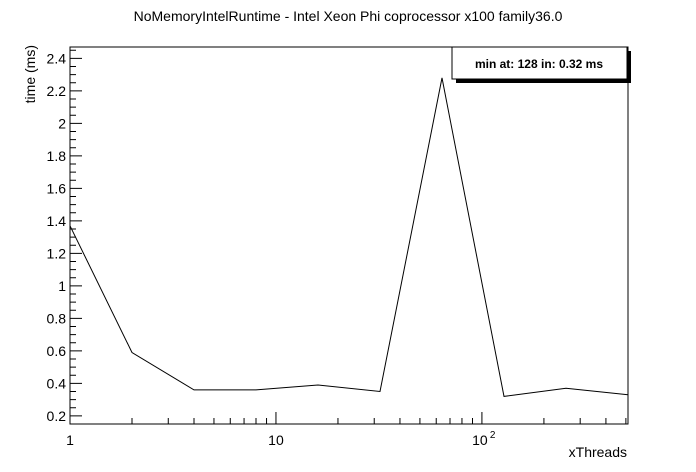 This screenshot has height=472, width=696. Describe the element at coordinates (57, 318) in the screenshot. I see `y-tick-label: 0.8` at that location.